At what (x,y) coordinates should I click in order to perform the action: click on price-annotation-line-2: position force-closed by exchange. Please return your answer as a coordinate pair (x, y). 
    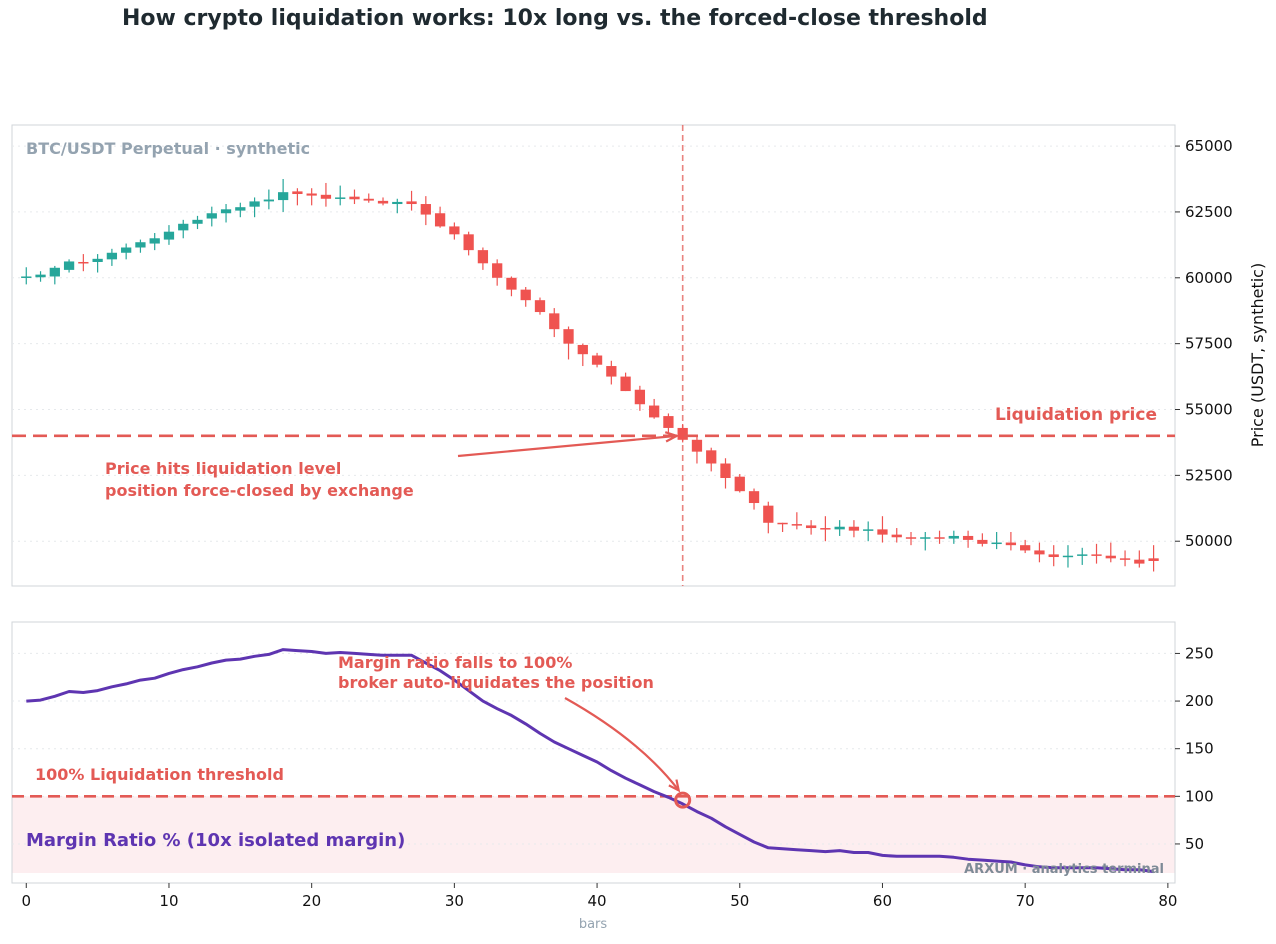
    Looking at the image, I should click on (259, 490).